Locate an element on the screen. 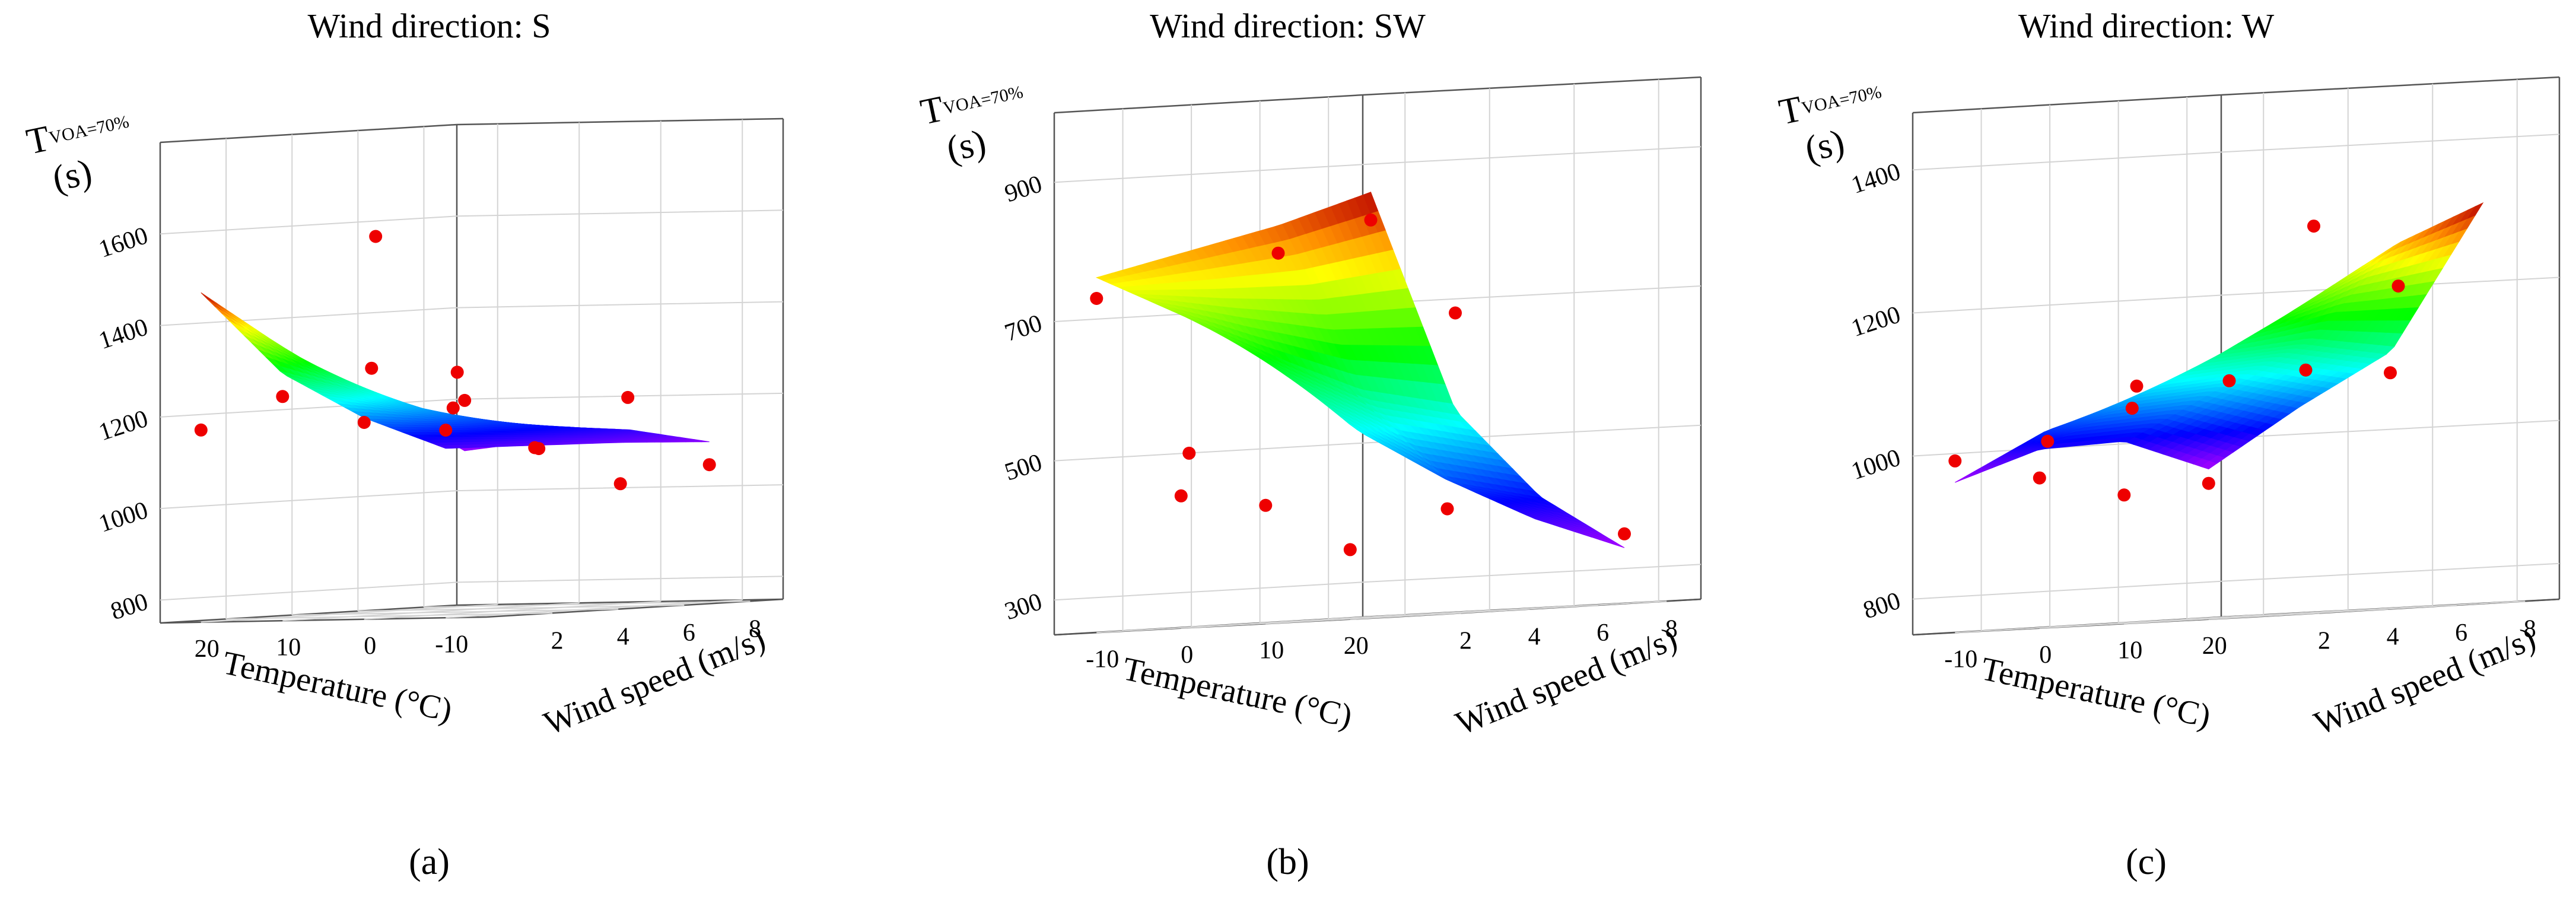 This screenshot has width=2576, height=903. z-tick-label: 1600 is located at coordinates (123, 243).